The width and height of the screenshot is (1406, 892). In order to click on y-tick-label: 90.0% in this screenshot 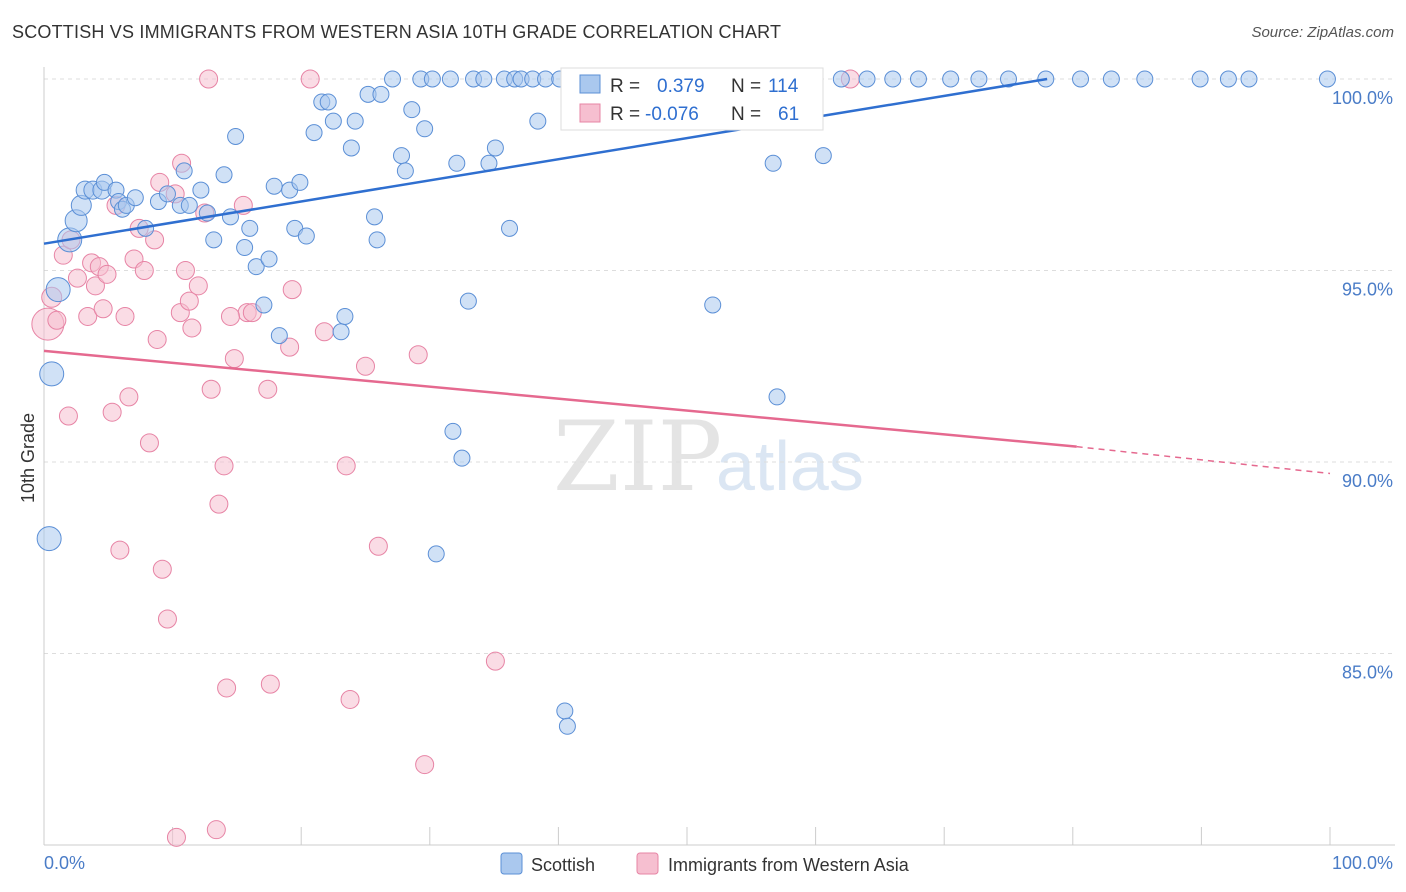, I will do `click(1367, 481)`.